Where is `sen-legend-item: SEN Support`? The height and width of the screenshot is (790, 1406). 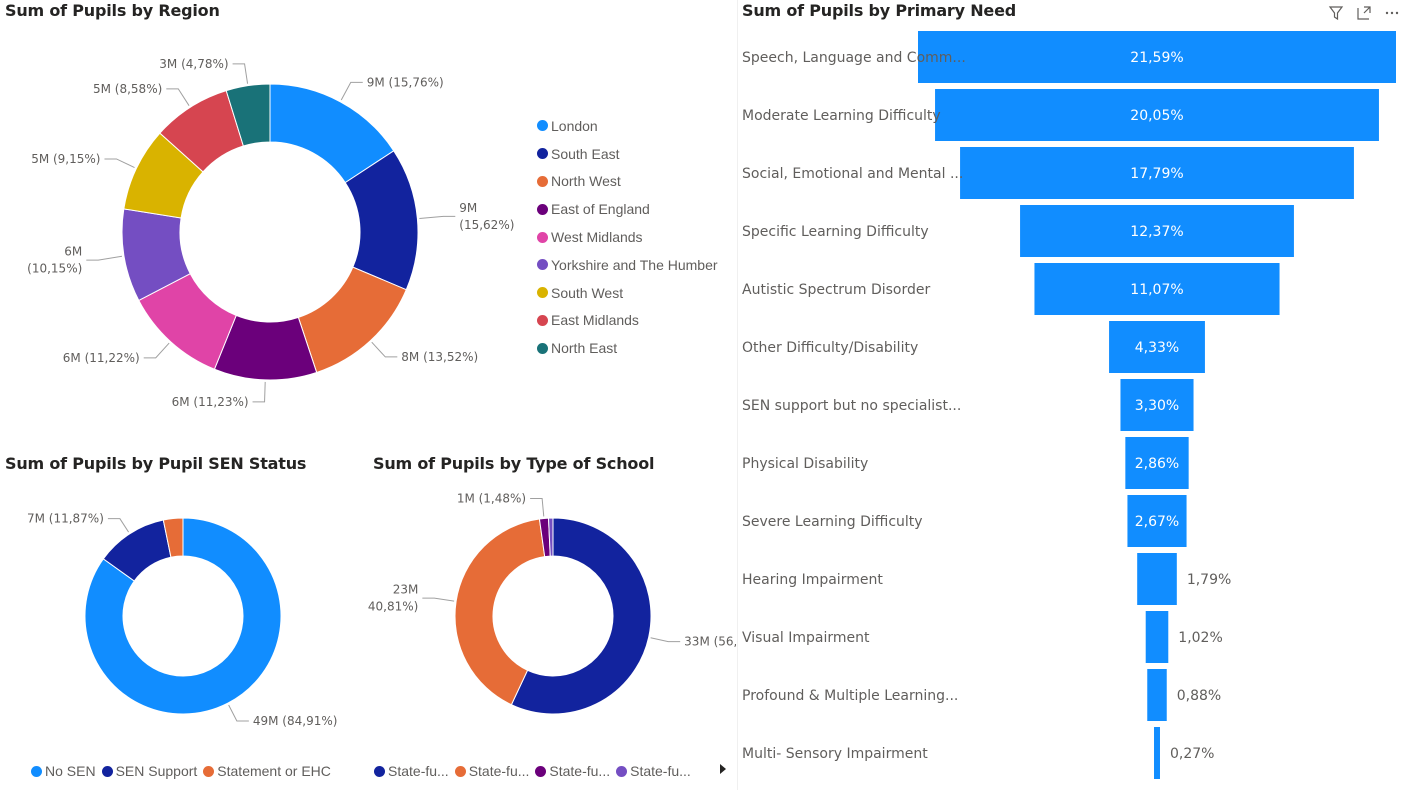 sen-legend-item: SEN Support is located at coordinates (149, 771).